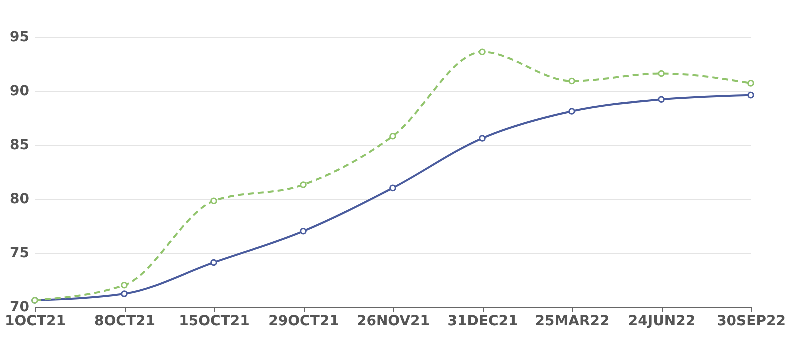 The width and height of the screenshot is (808, 342). Describe the element at coordinates (393, 322) in the screenshot. I see `x-tick-label: 26NOV21` at that location.